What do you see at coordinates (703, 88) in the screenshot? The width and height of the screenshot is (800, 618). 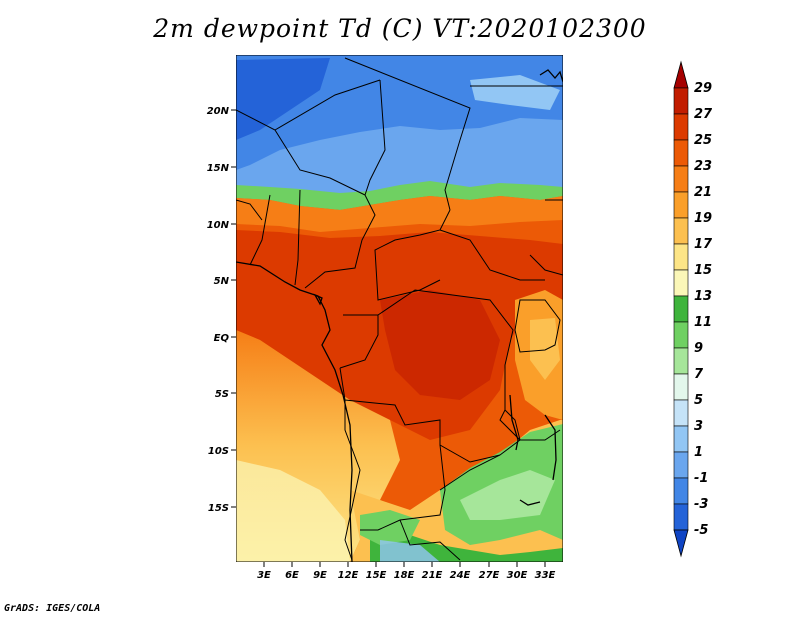 I see `colorbar-label: 29` at bounding box center [703, 88].